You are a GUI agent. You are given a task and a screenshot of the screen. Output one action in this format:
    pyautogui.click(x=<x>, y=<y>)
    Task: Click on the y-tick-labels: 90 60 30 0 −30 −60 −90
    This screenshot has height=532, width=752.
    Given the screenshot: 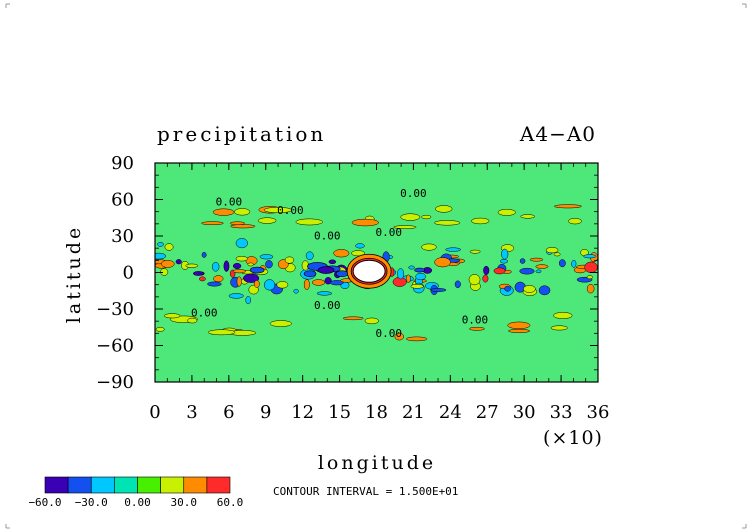 What is the action you would take?
    pyautogui.click(x=115, y=273)
    